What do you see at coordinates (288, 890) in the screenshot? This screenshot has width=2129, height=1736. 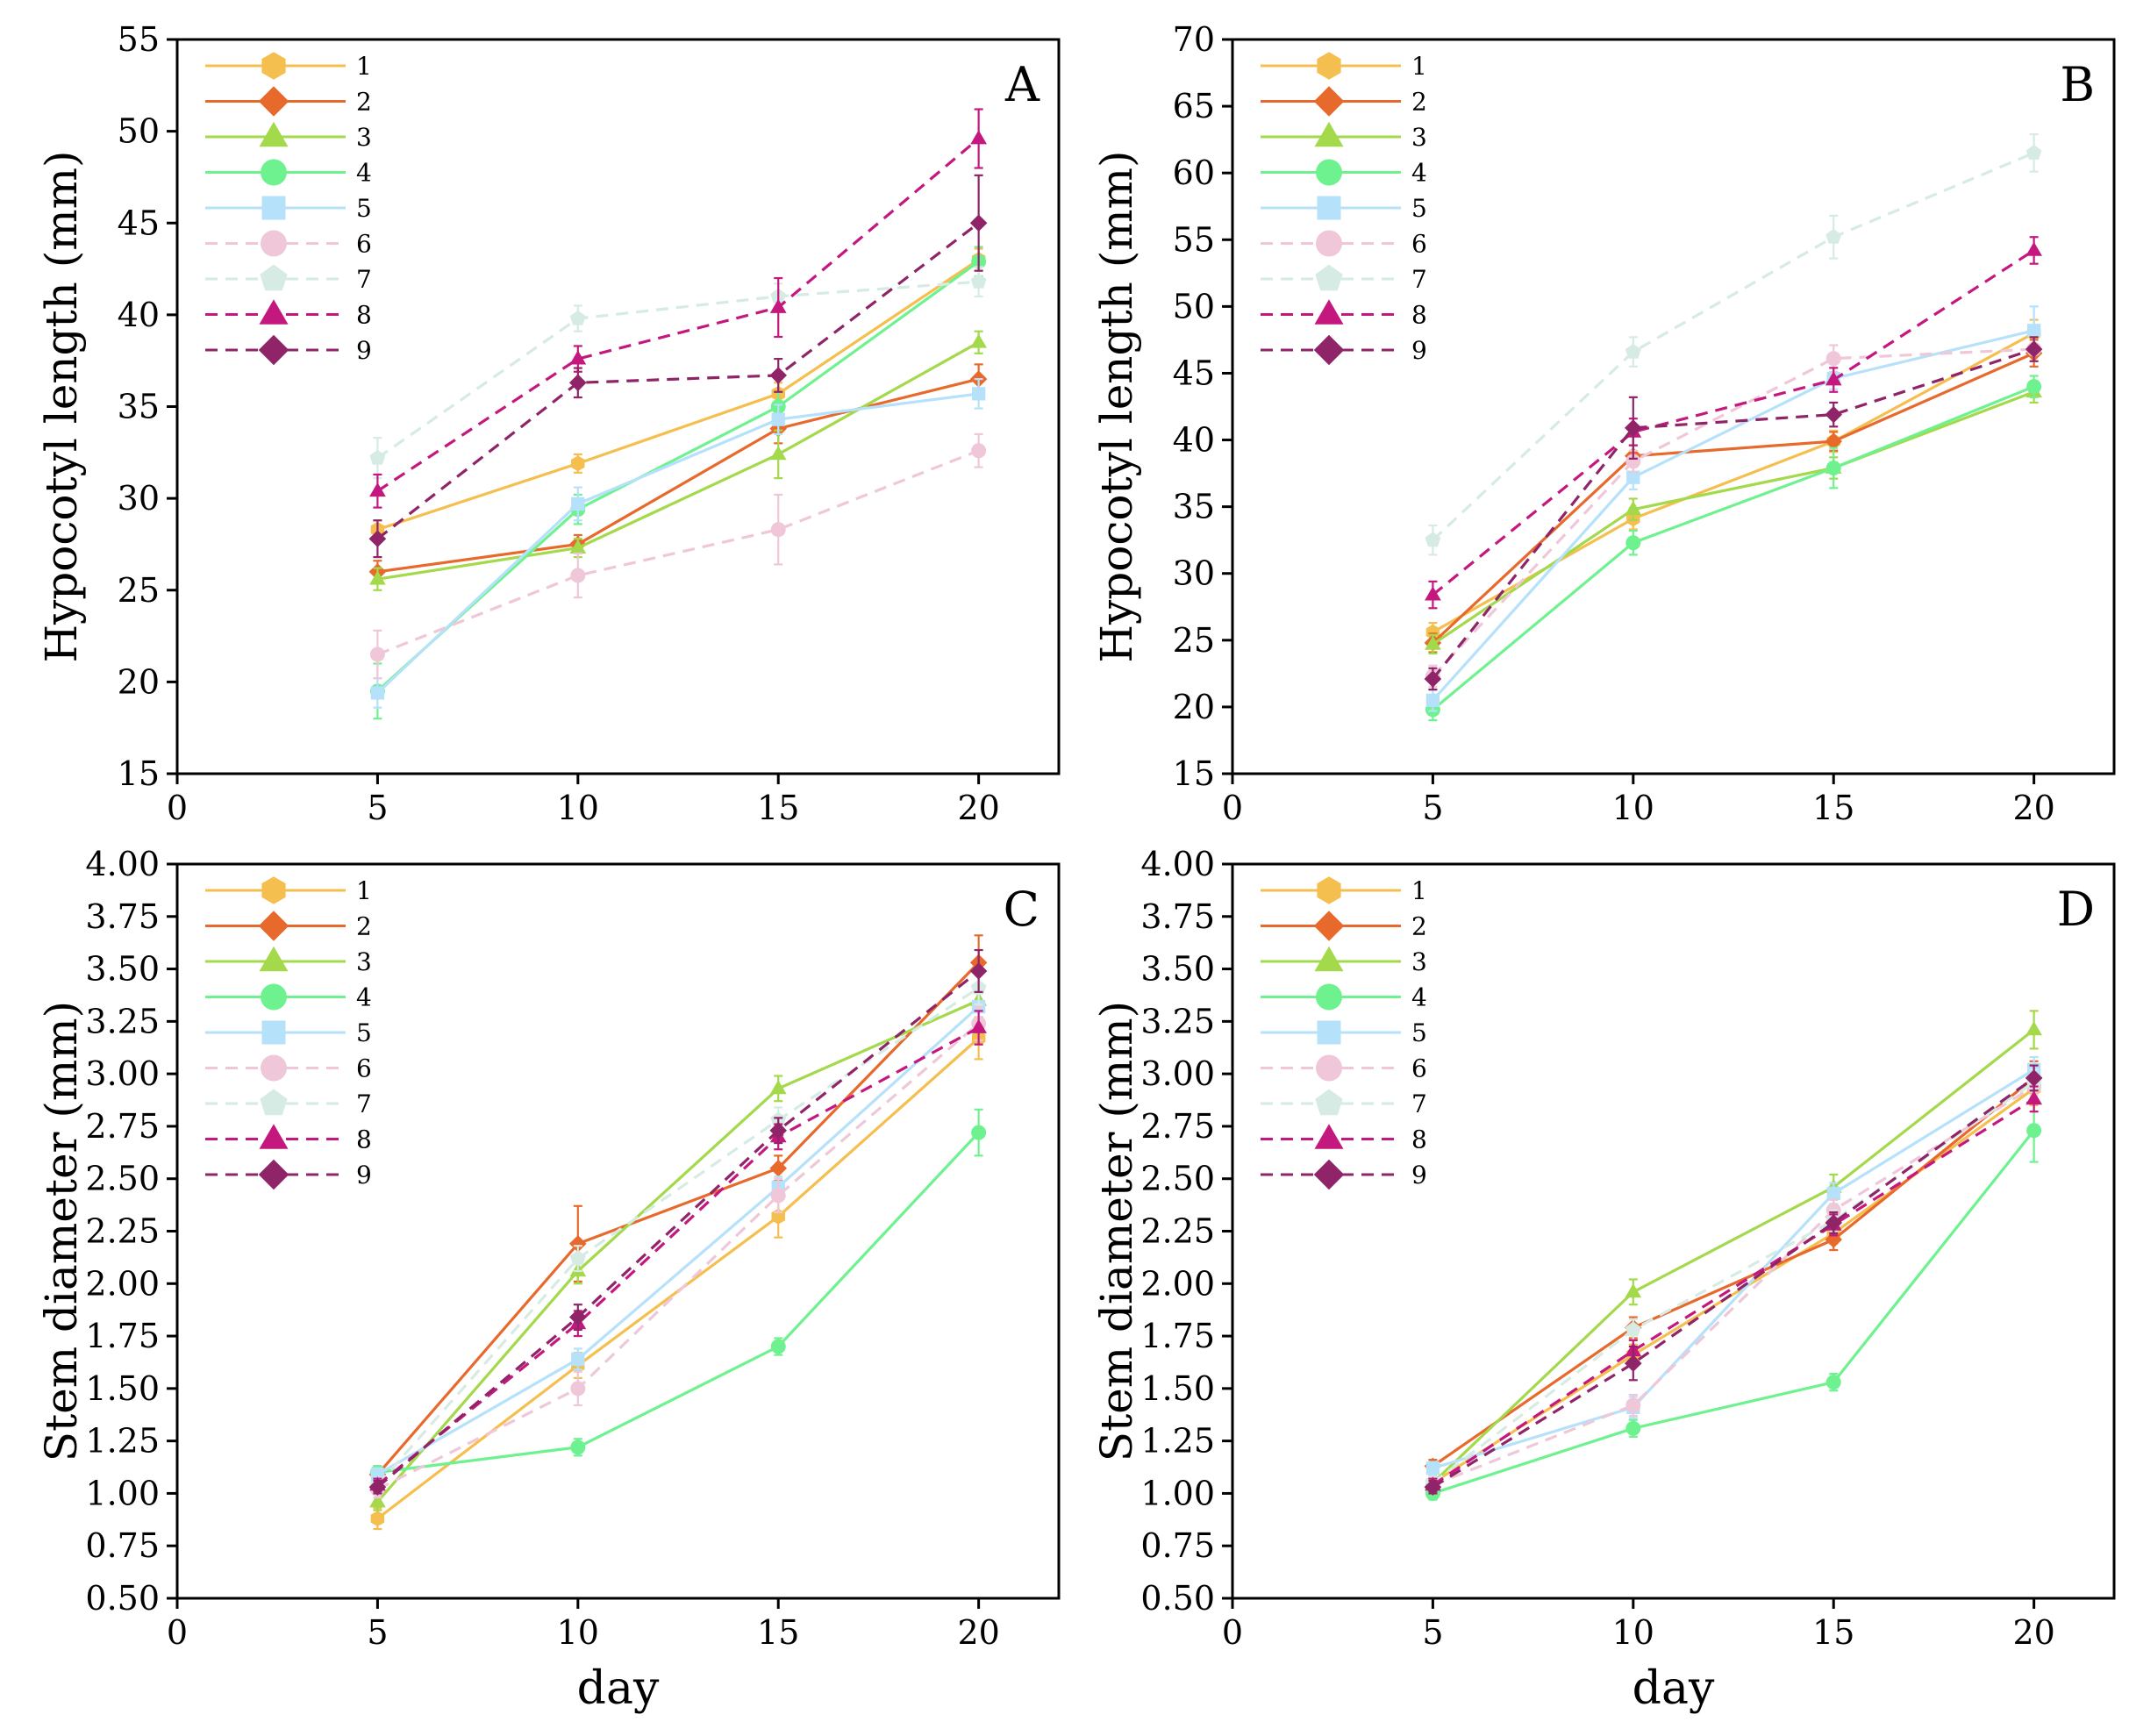 I see `legend-item: 1` at bounding box center [288, 890].